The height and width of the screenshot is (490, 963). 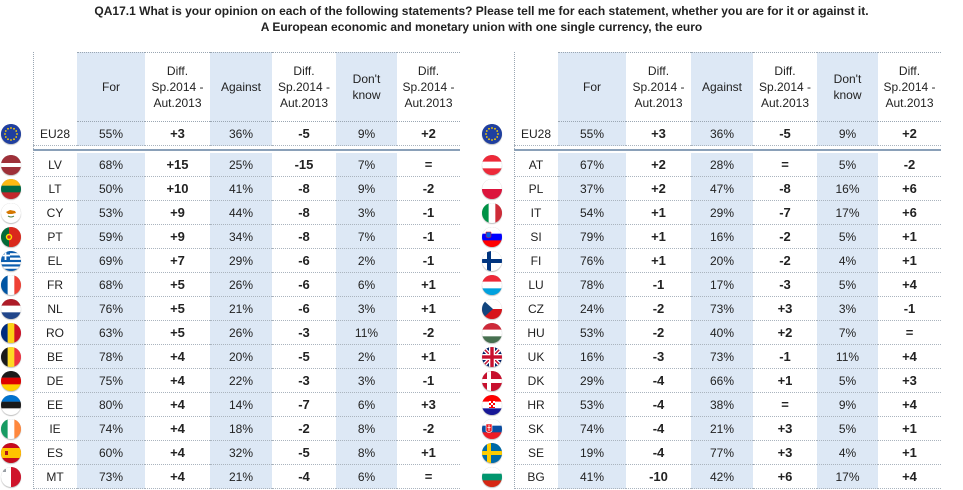 I want to click on cell-for: 69%, so click(x=111, y=261).